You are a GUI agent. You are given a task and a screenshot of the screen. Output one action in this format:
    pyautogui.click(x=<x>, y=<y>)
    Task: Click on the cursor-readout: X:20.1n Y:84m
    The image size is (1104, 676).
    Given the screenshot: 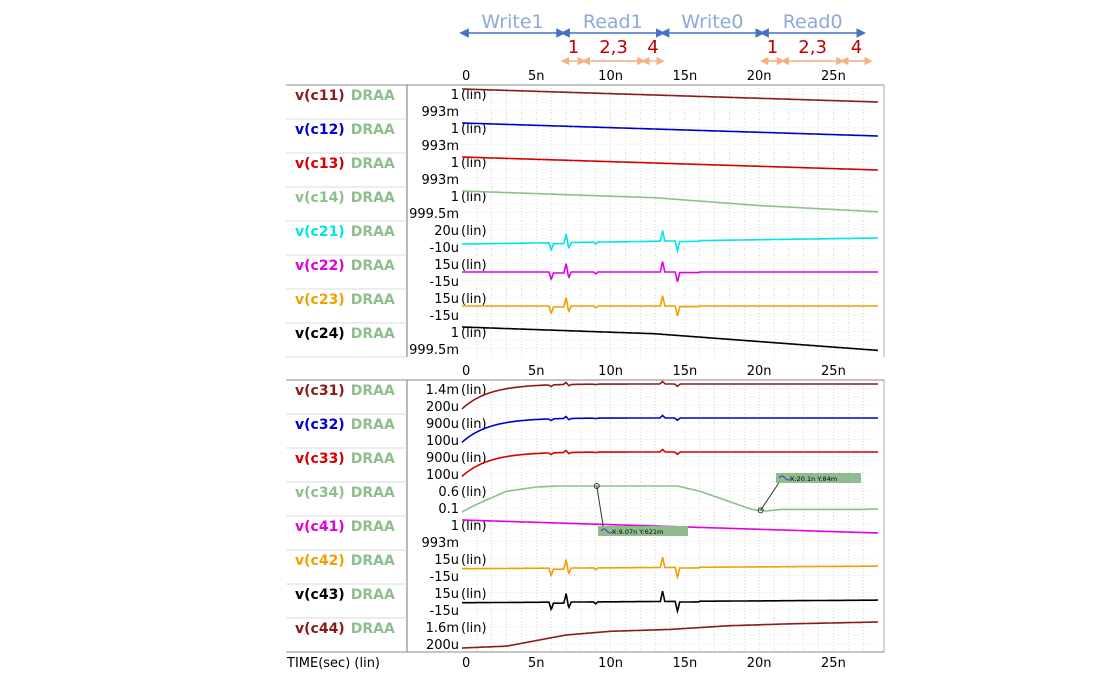 What is the action you would take?
    pyautogui.click(x=813, y=479)
    